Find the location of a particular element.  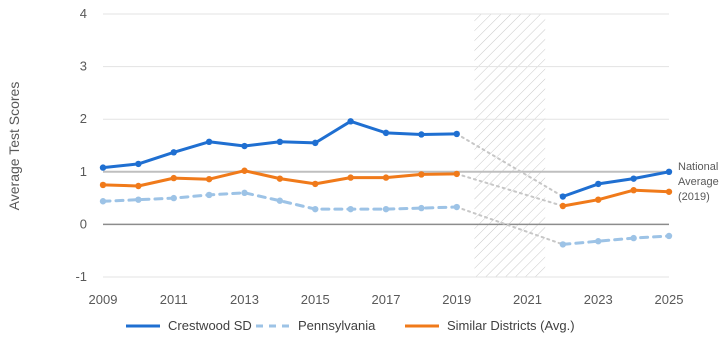

gap-connector-similar-districts-avg is located at coordinates (509, 189).